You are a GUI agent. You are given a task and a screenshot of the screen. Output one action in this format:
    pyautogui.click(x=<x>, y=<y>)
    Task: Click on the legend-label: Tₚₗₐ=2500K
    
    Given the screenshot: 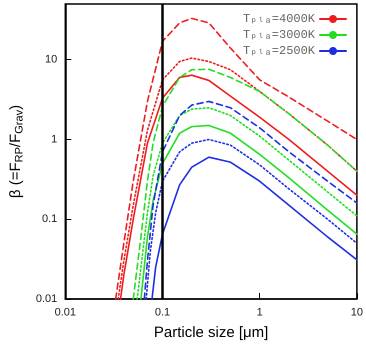 What is the action you would take?
    pyautogui.click(x=279, y=51)
    